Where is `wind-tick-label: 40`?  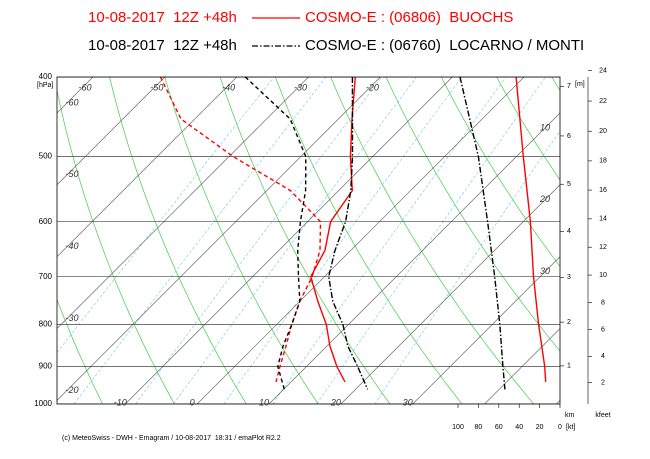
wind-tick-label: 40 is located at coordinates (519, 427).